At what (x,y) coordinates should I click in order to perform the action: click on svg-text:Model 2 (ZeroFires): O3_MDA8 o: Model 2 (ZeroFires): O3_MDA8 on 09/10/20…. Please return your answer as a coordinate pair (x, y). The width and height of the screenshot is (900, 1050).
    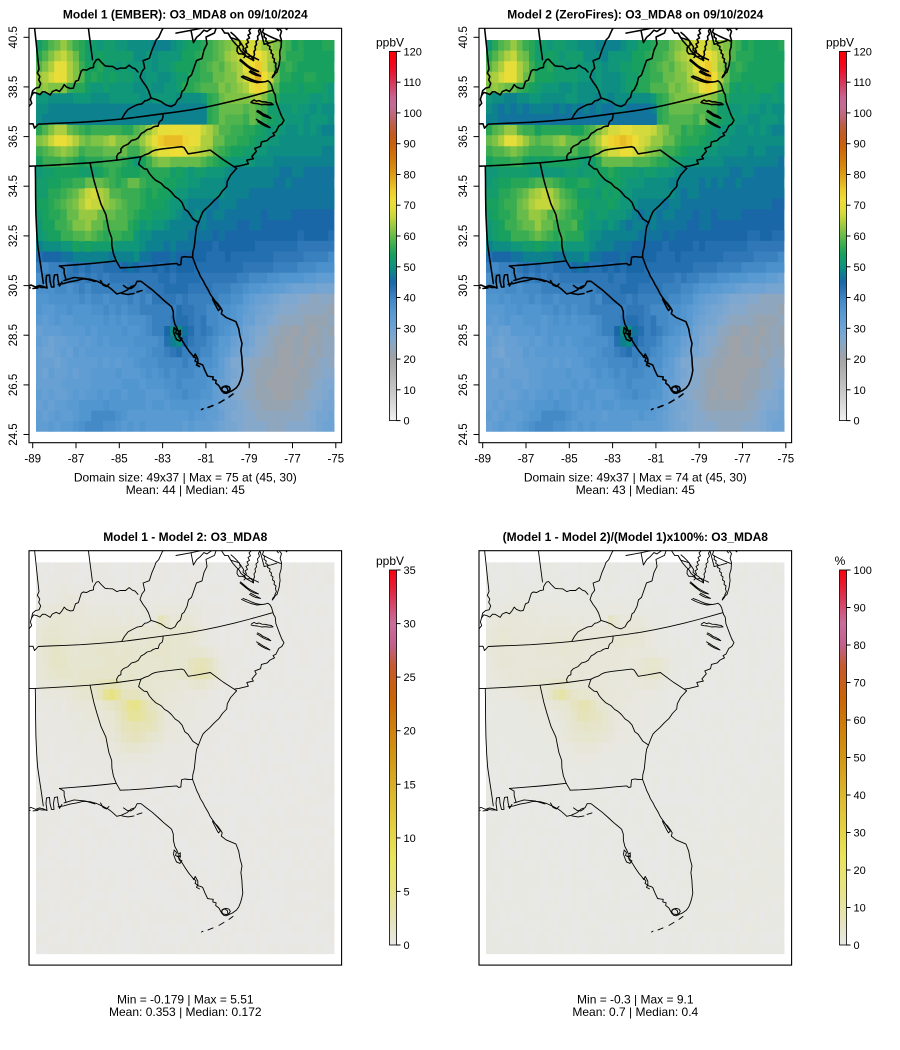
    Looking at the image, I should click on (635, 15).